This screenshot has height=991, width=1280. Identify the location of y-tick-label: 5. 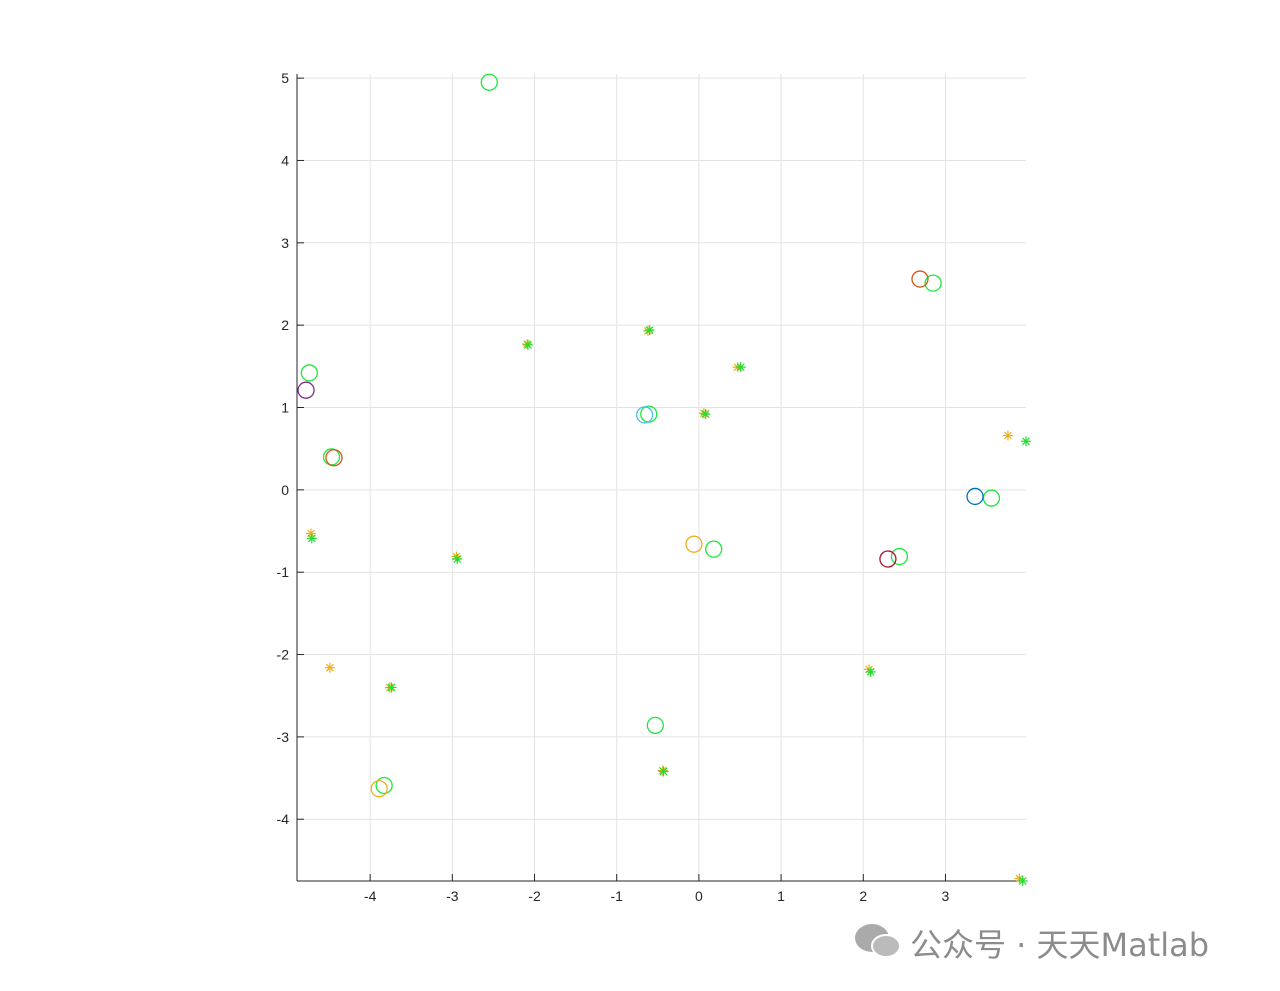
(285, 78).